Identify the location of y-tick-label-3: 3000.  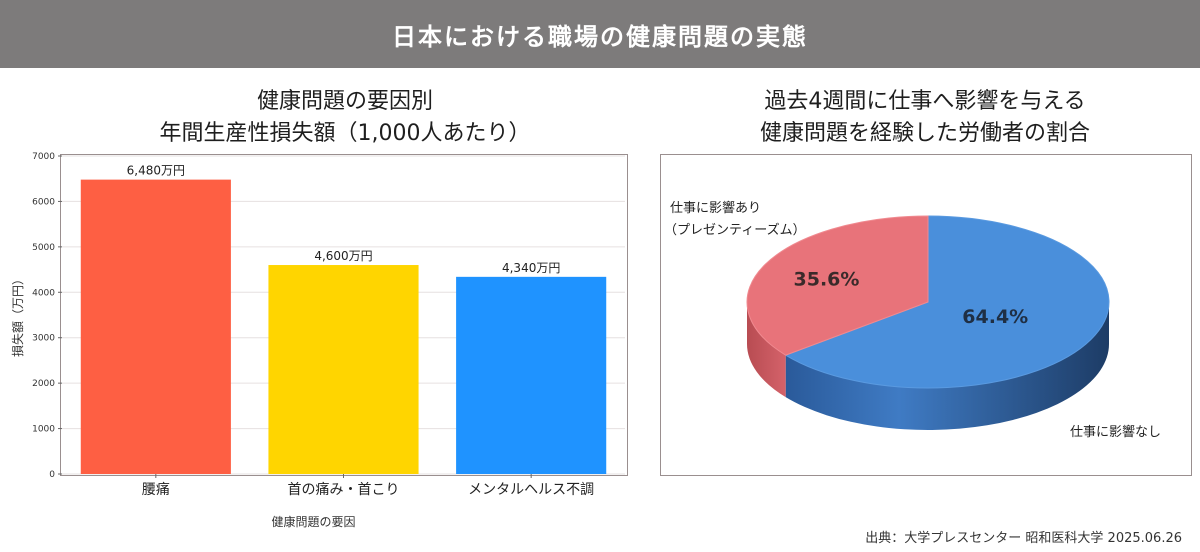
(43, 339).